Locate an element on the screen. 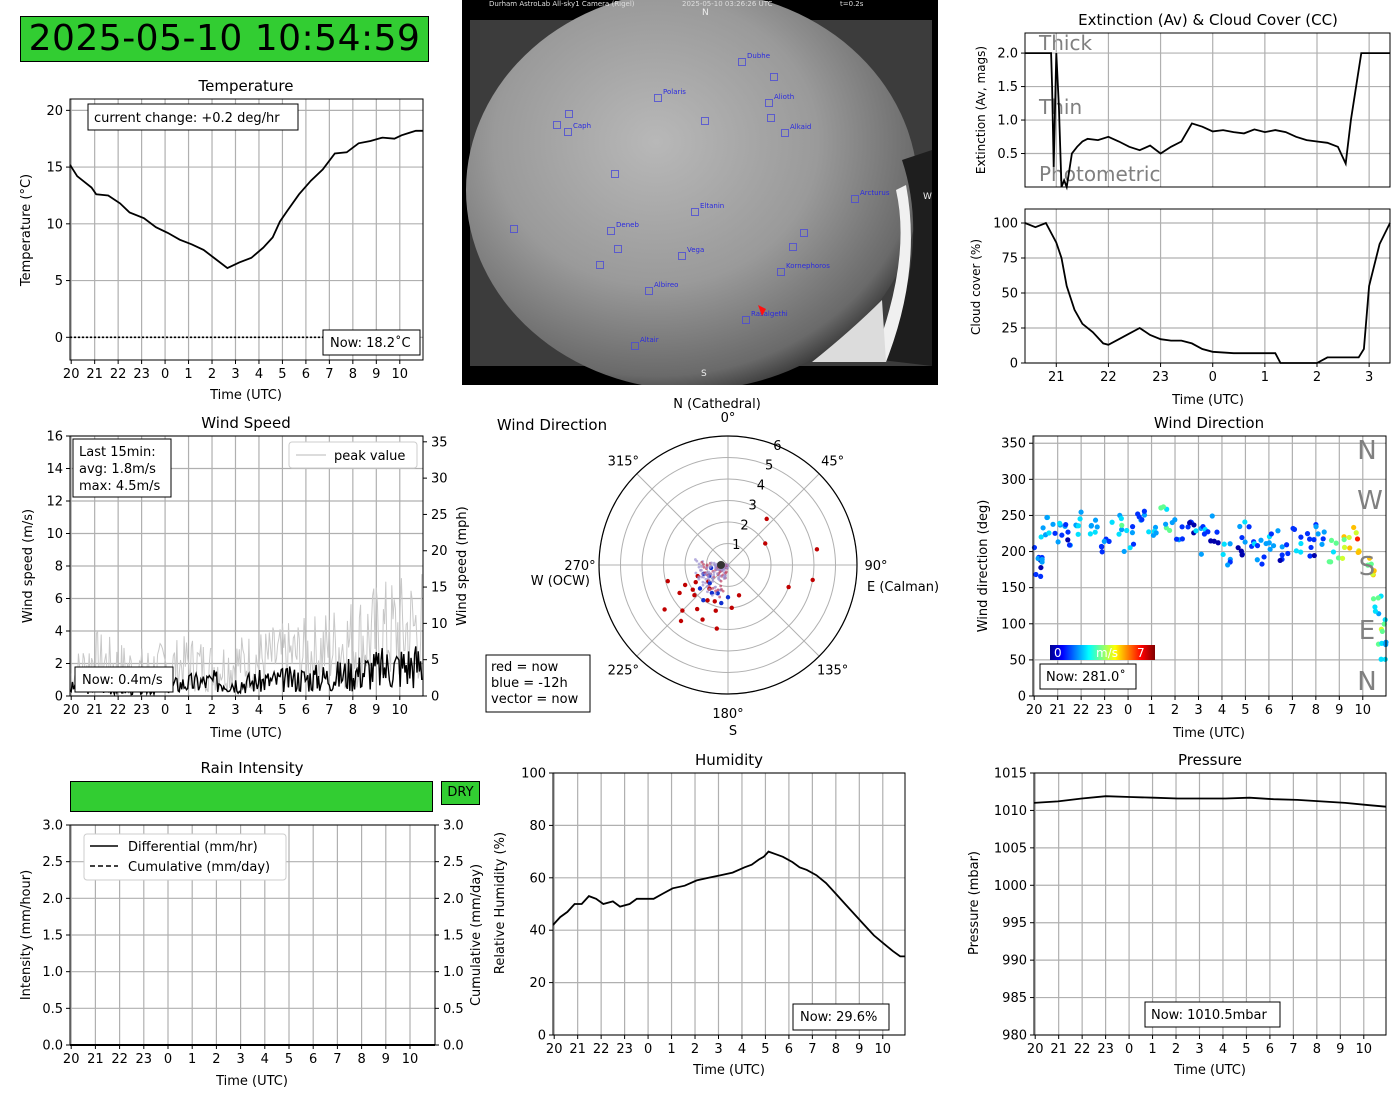  y-tick-label: 100 is located at coordinates (1005, 224).